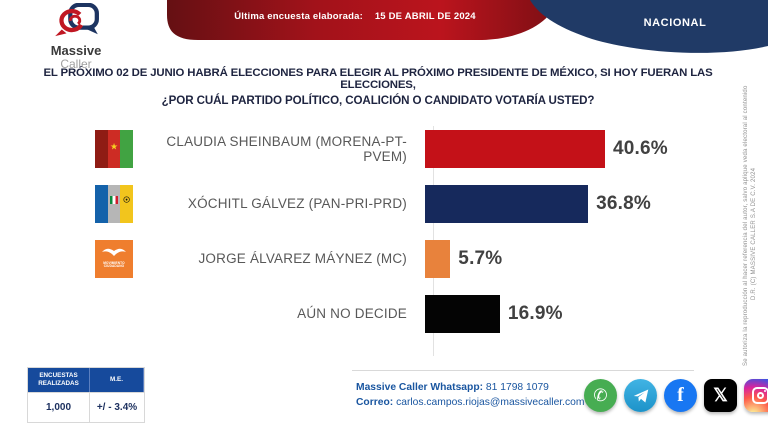 The width and height of the screenshot is (768, 432). I want to click on logo-wordmark-line2: Caller, so click(76, 63).